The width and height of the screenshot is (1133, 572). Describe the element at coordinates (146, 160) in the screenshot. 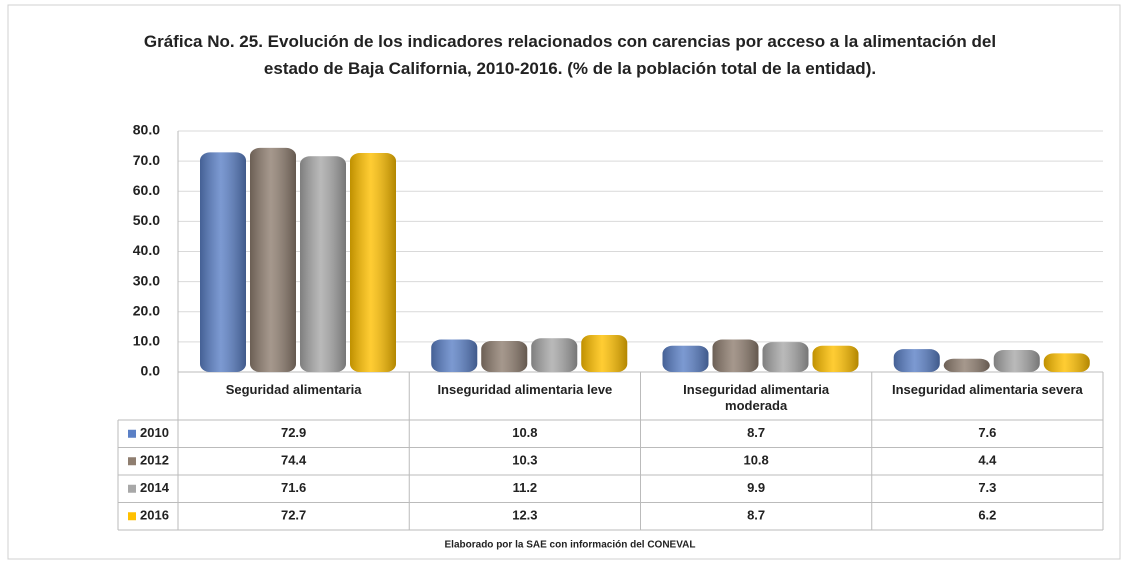

I see `y-tick-label: 70.0` at that location.